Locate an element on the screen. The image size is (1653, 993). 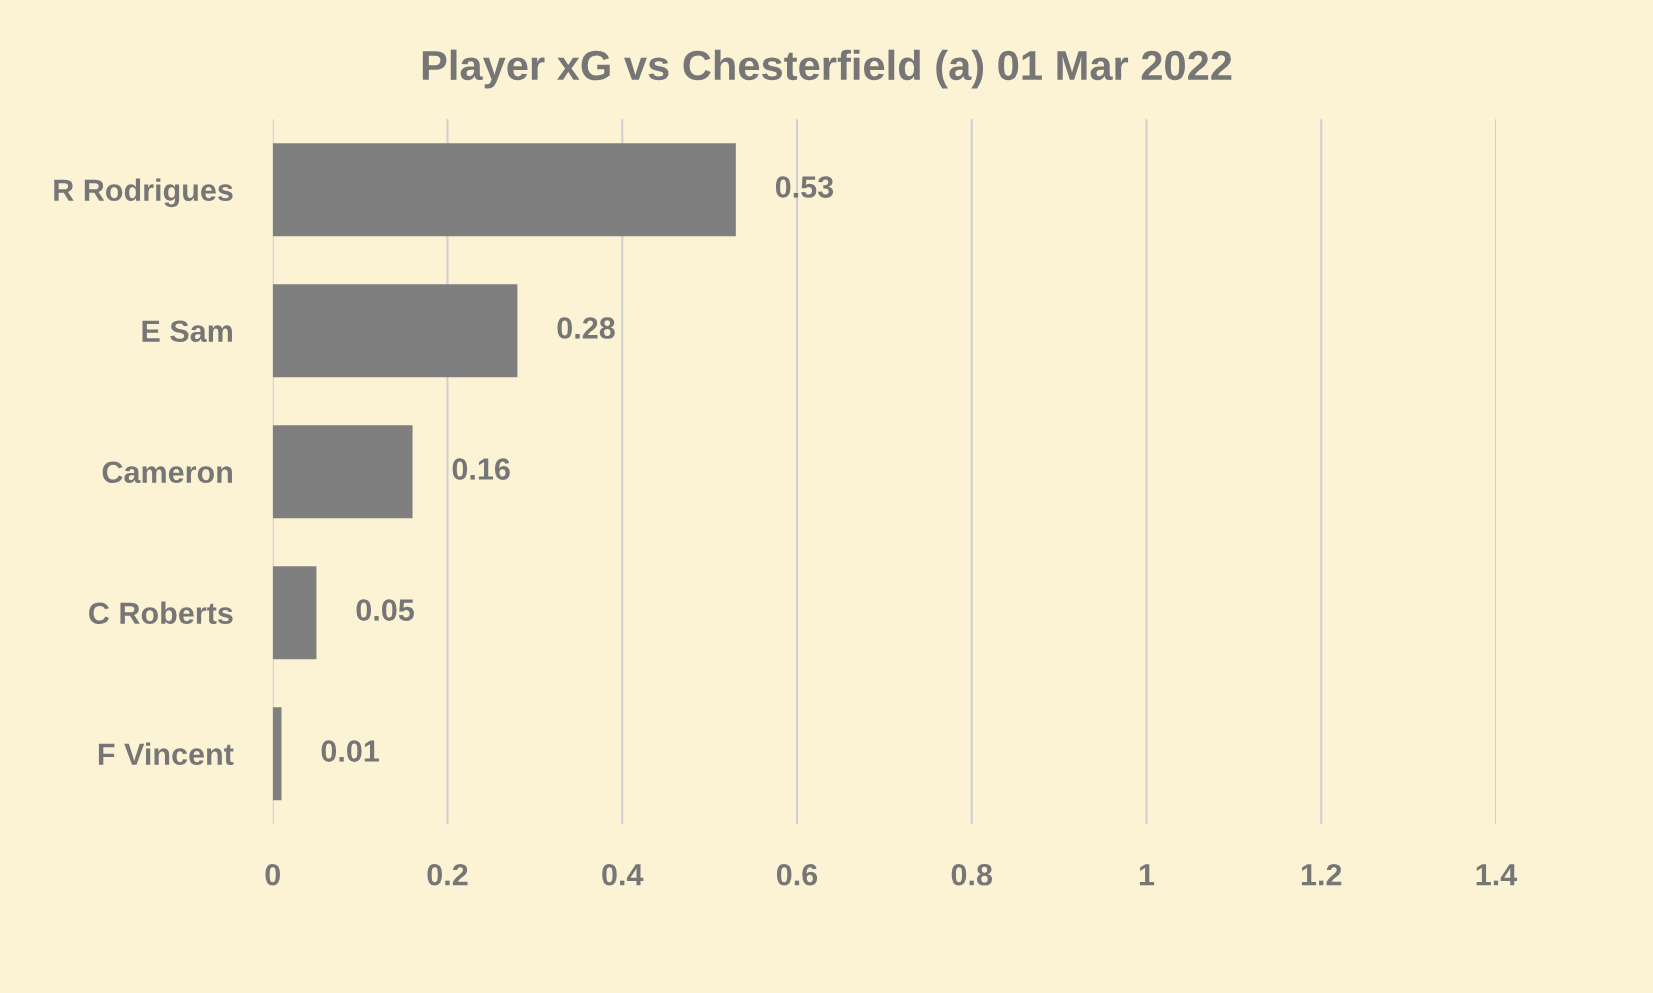
x-tick-label: 0.2 is located at coordinates (447, 874).